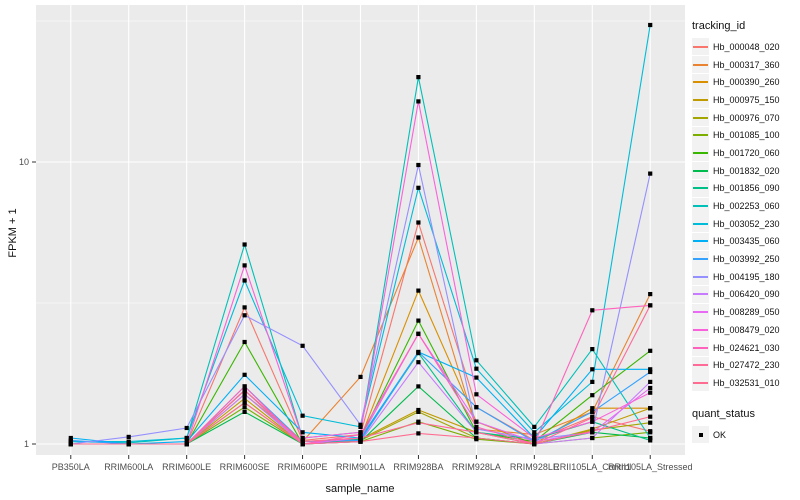 This screenshot has height=500, width=800. What do you see at coordinates (746, 117) in the screenshot?
I see `legend-item-label: Hb_000976_070` at bounding box center [746, 117].